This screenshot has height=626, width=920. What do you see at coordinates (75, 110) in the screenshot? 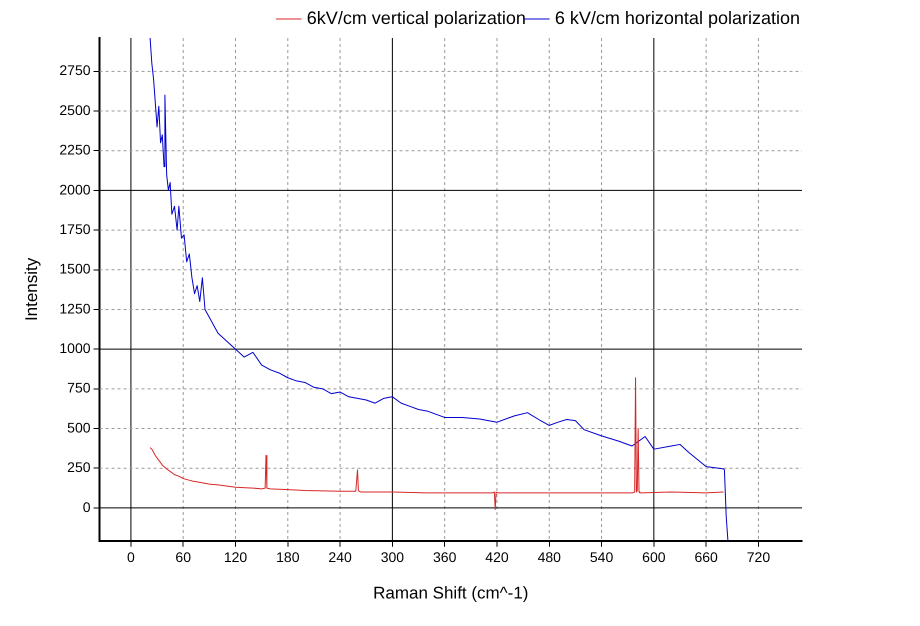
I see `y-tick-label: 2500` at bounding box center [75, 110].